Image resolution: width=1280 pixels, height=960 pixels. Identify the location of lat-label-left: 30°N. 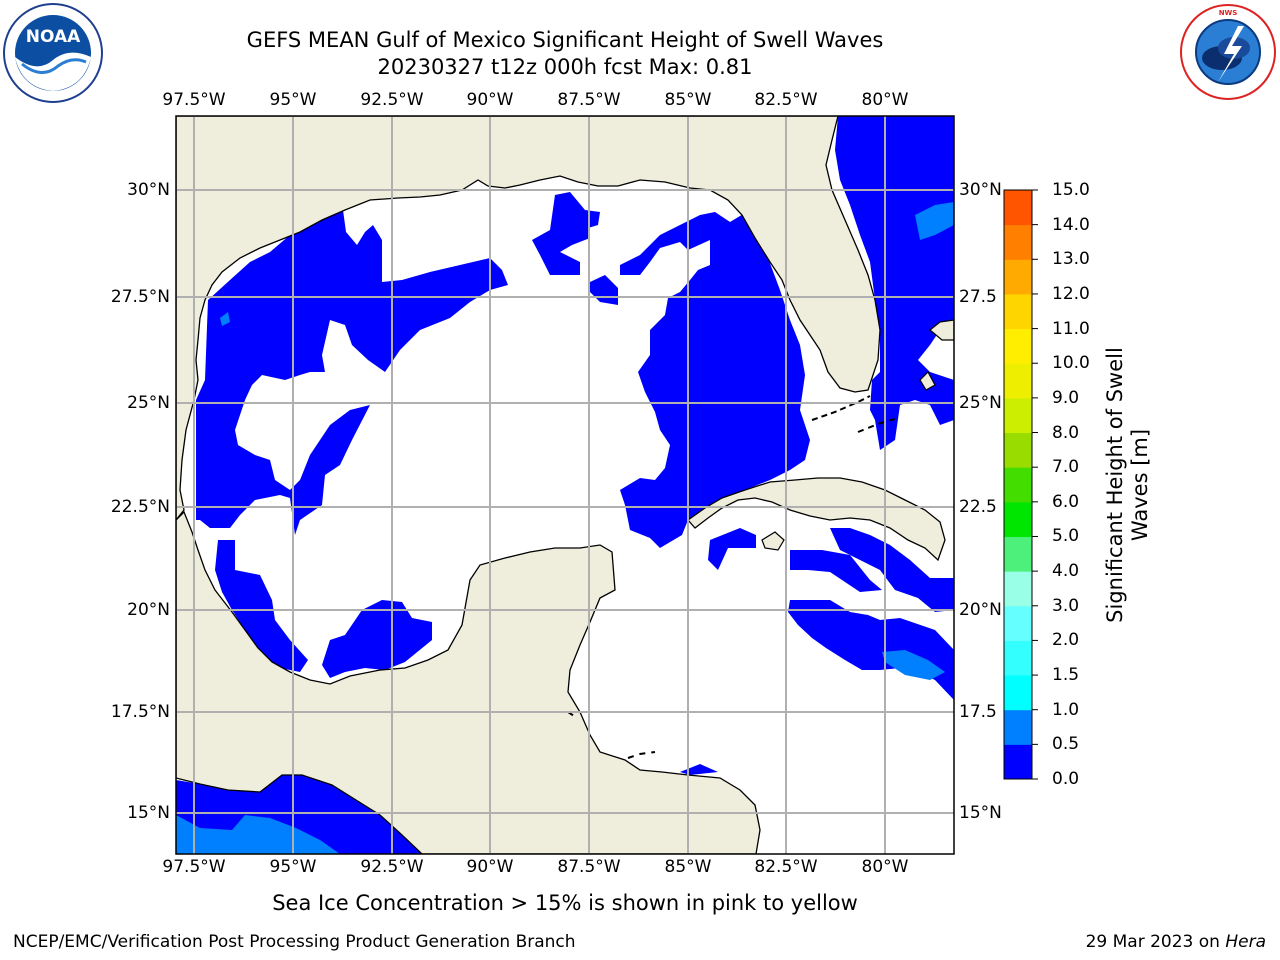
(148, 190).